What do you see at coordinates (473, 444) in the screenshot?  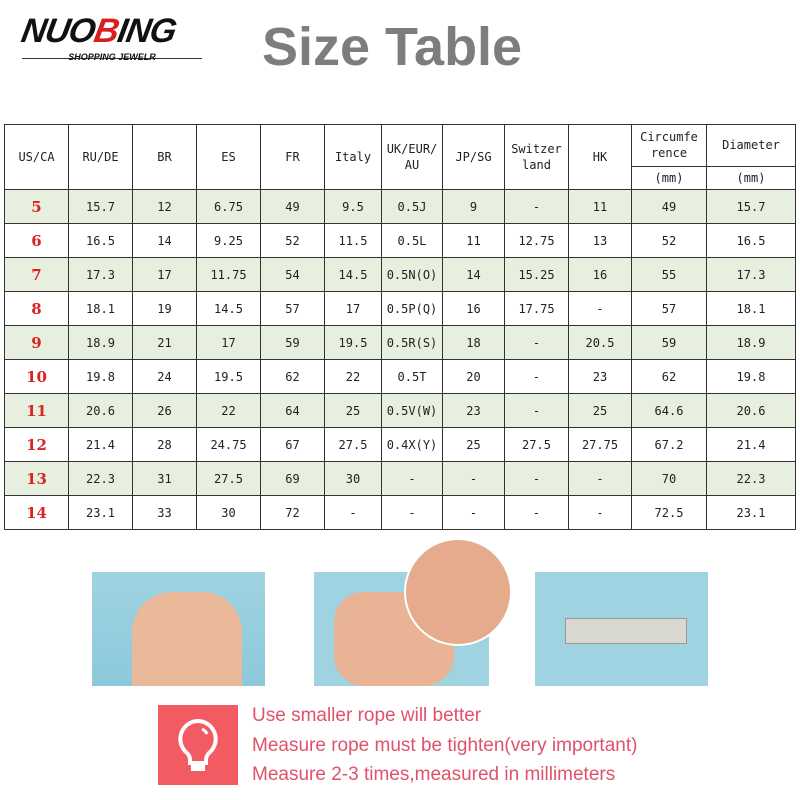 I see `table-cell: 25` at bounding box center [473, 444].